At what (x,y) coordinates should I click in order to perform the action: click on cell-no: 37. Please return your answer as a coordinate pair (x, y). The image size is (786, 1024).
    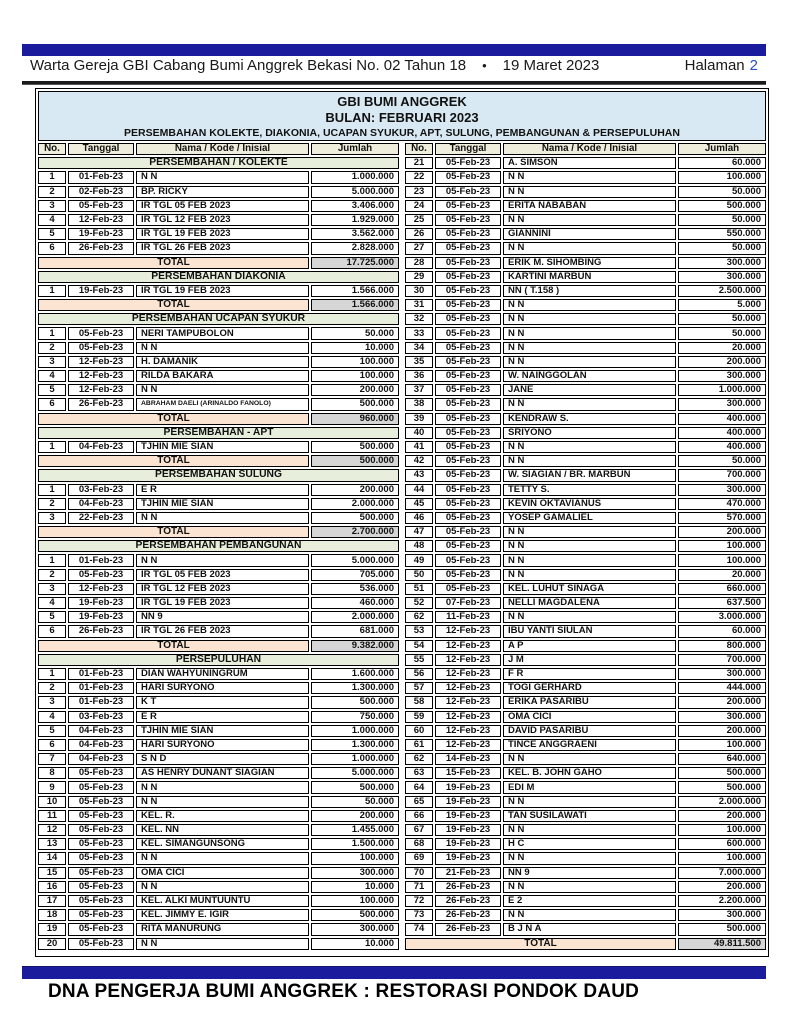
    Looking at the image, I should click on (419, 390).